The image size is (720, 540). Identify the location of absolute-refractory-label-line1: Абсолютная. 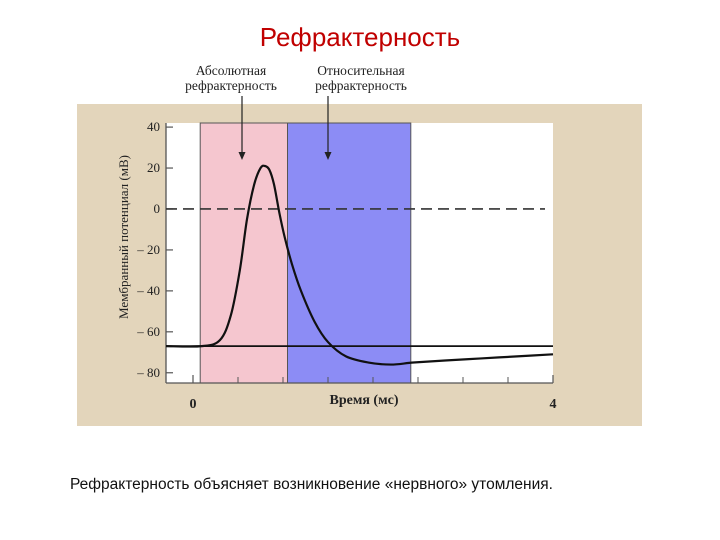
(231, 70).